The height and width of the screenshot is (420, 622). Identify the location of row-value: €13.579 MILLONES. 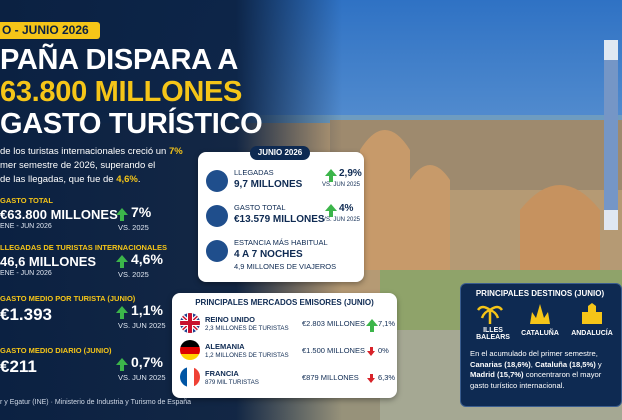
(279, 219).